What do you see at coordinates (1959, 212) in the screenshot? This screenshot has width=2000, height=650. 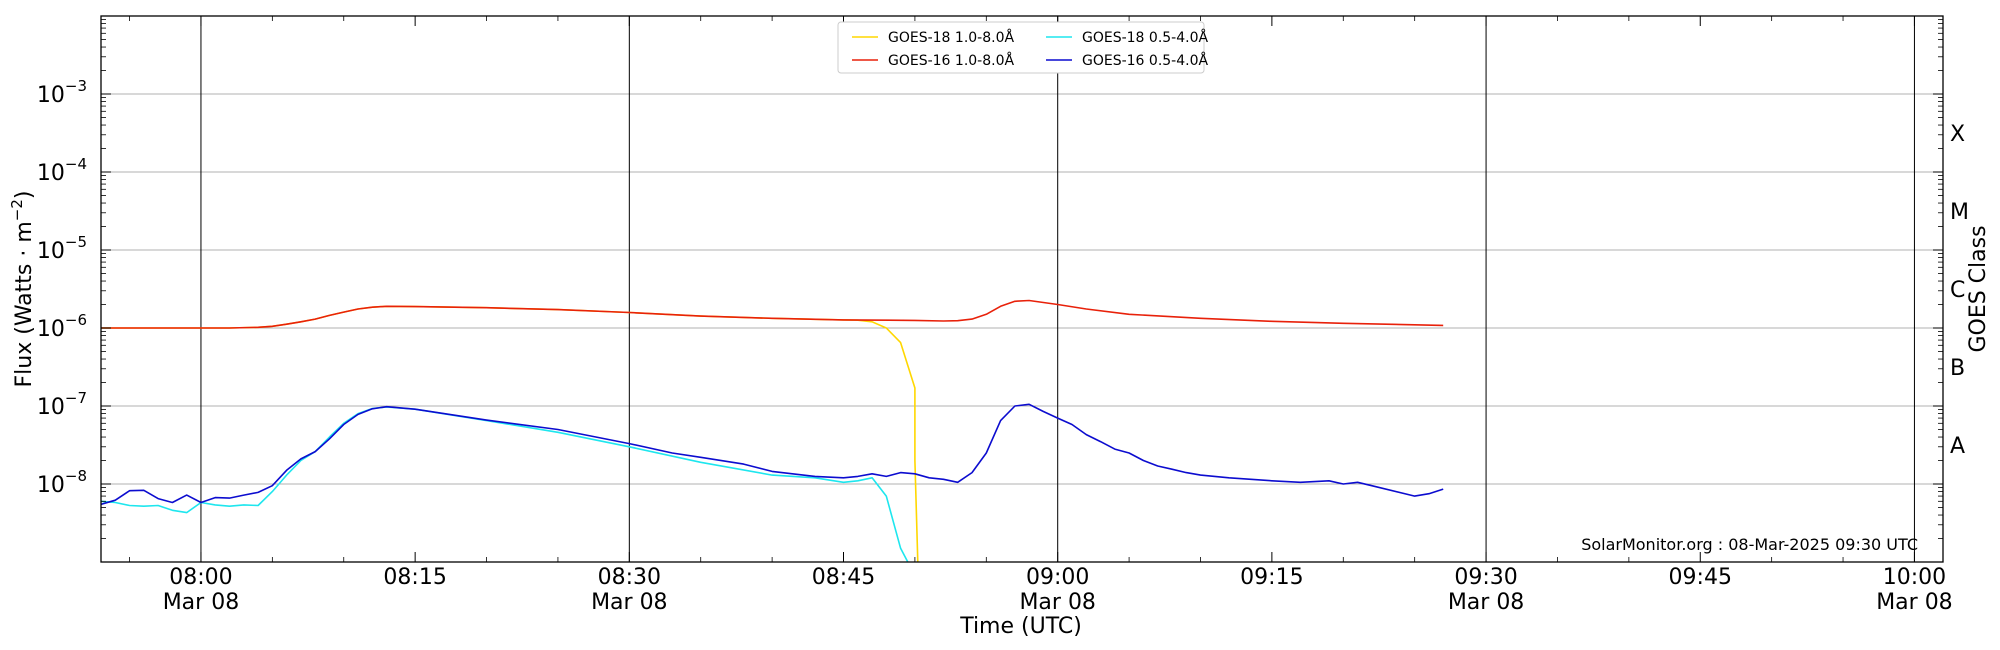 I see `goes-class-label: M` at bounding box center [1959, 212].